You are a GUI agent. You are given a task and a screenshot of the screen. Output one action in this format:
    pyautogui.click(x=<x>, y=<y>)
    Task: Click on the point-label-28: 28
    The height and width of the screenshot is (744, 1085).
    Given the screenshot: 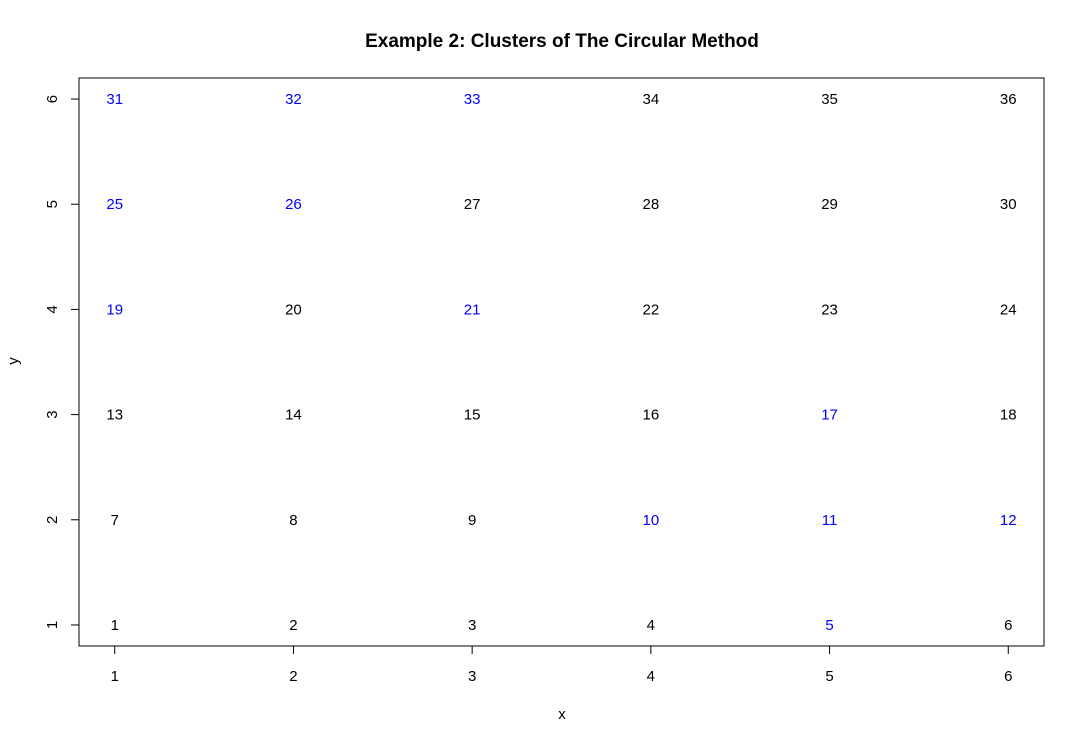 What is the action you would take?
    pyautogui.click(x=651, y=204)
    